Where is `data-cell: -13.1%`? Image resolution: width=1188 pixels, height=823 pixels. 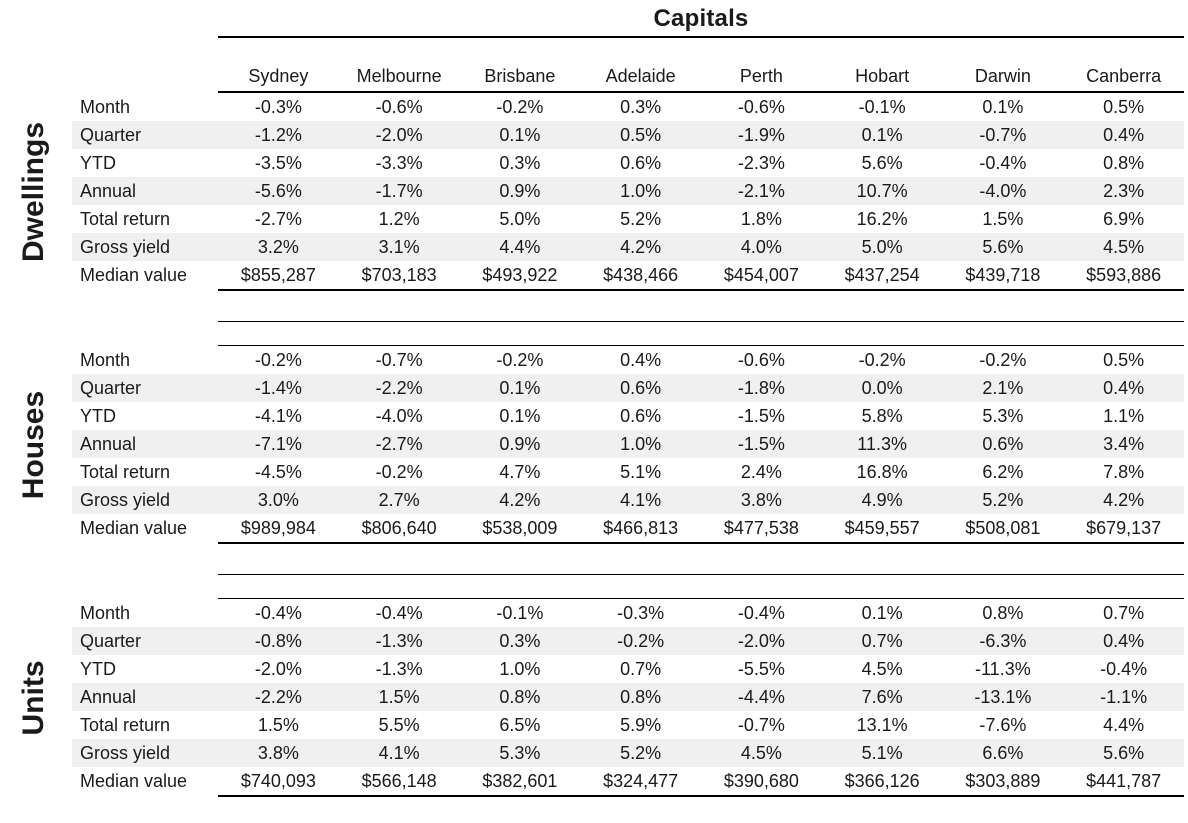 data-cell: -13.1% is located at coordinates (1003, 697).